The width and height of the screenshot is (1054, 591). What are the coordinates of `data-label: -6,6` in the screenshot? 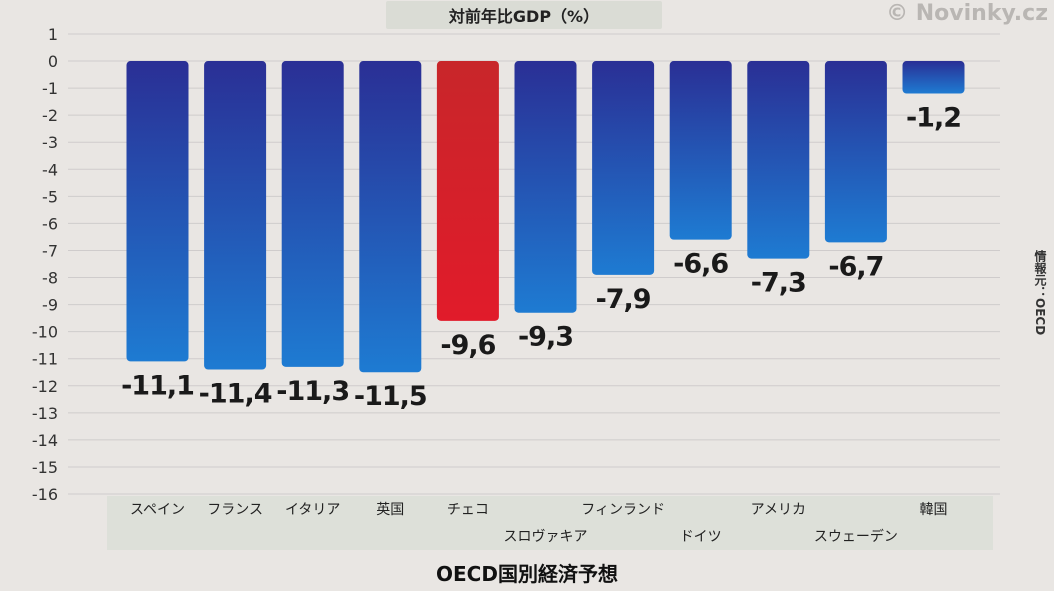 It's located at (700, 264).